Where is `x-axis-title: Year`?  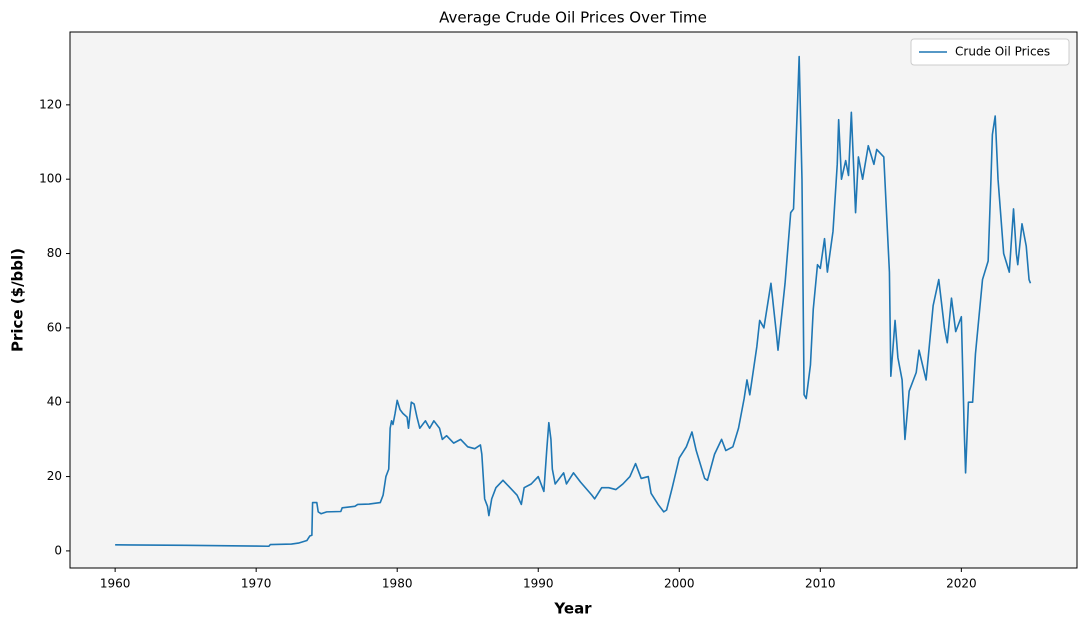
x-axis-title: Year is located at coordinates (572, 609).